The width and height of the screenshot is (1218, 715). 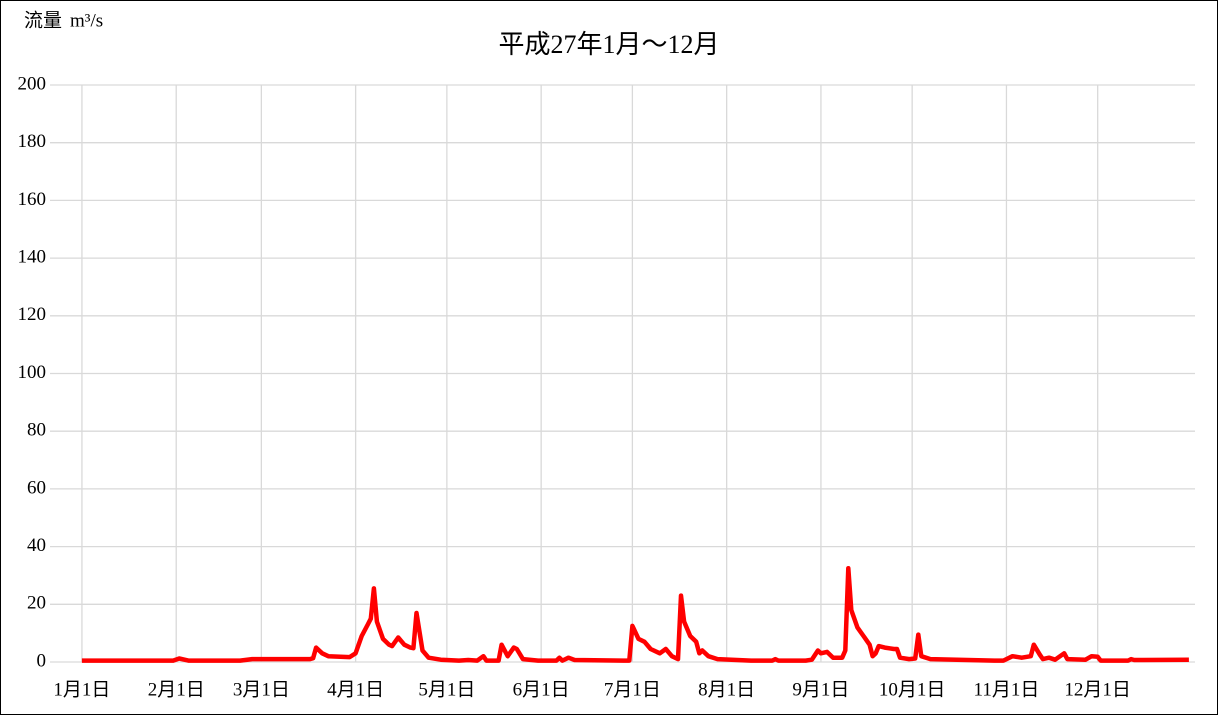 I want to click on x-tick-label: 2月1日, so click(x=176, y=689).